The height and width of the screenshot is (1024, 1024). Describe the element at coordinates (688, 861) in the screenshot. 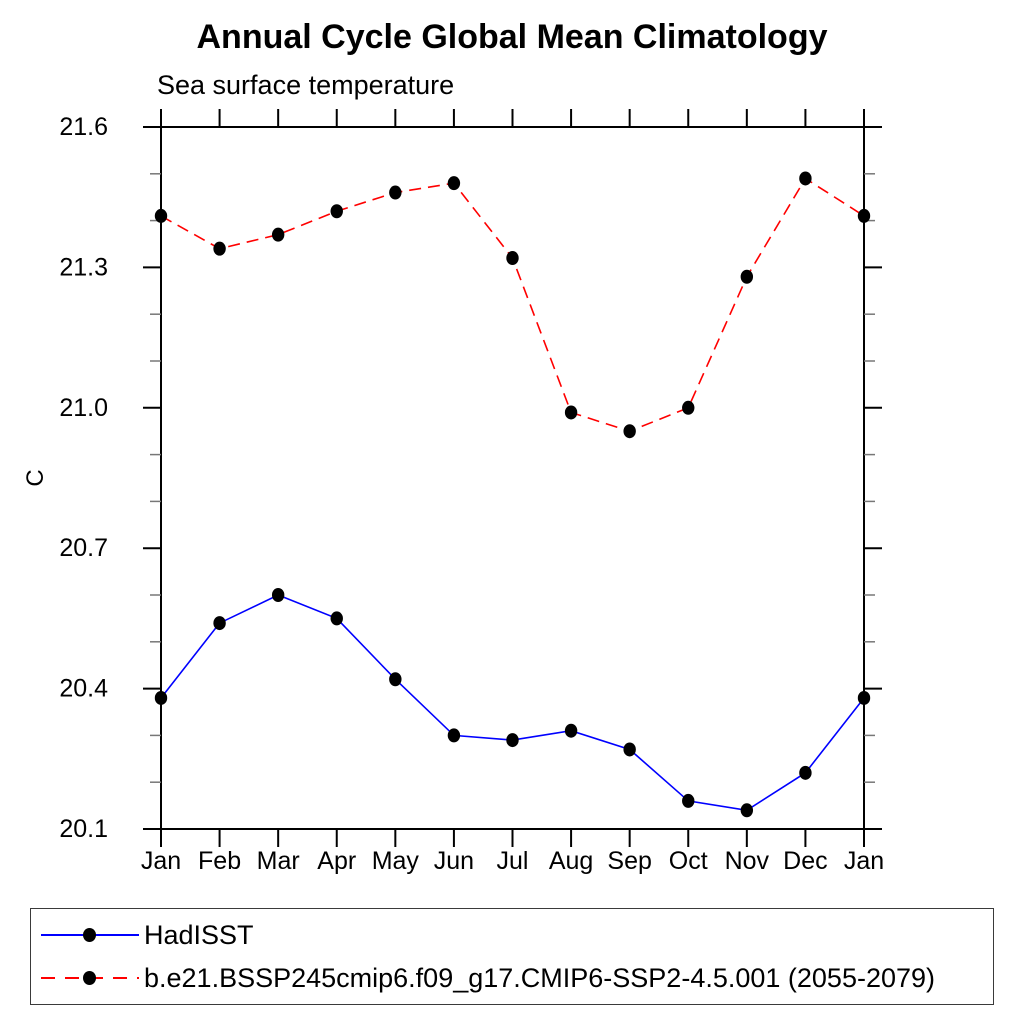

I see `svg-text: Oct` at that location.